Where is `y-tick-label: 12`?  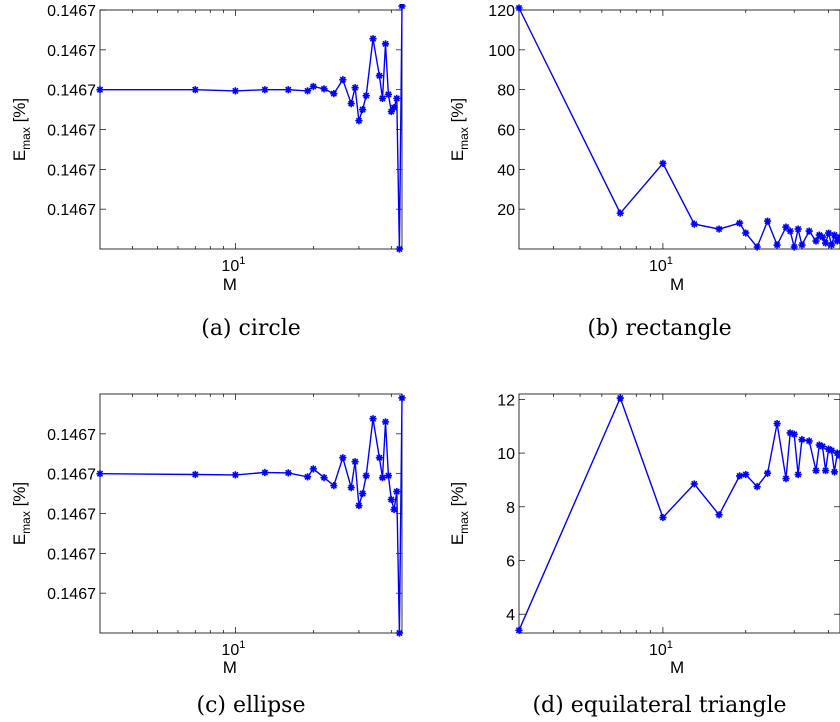
y-tick-label: 12 is located at coordinates (506, 400).